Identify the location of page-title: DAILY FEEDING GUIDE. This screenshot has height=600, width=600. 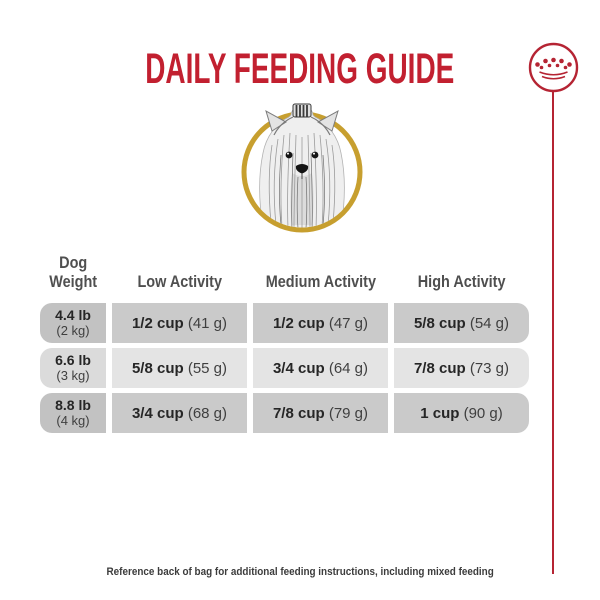
(300, 69).